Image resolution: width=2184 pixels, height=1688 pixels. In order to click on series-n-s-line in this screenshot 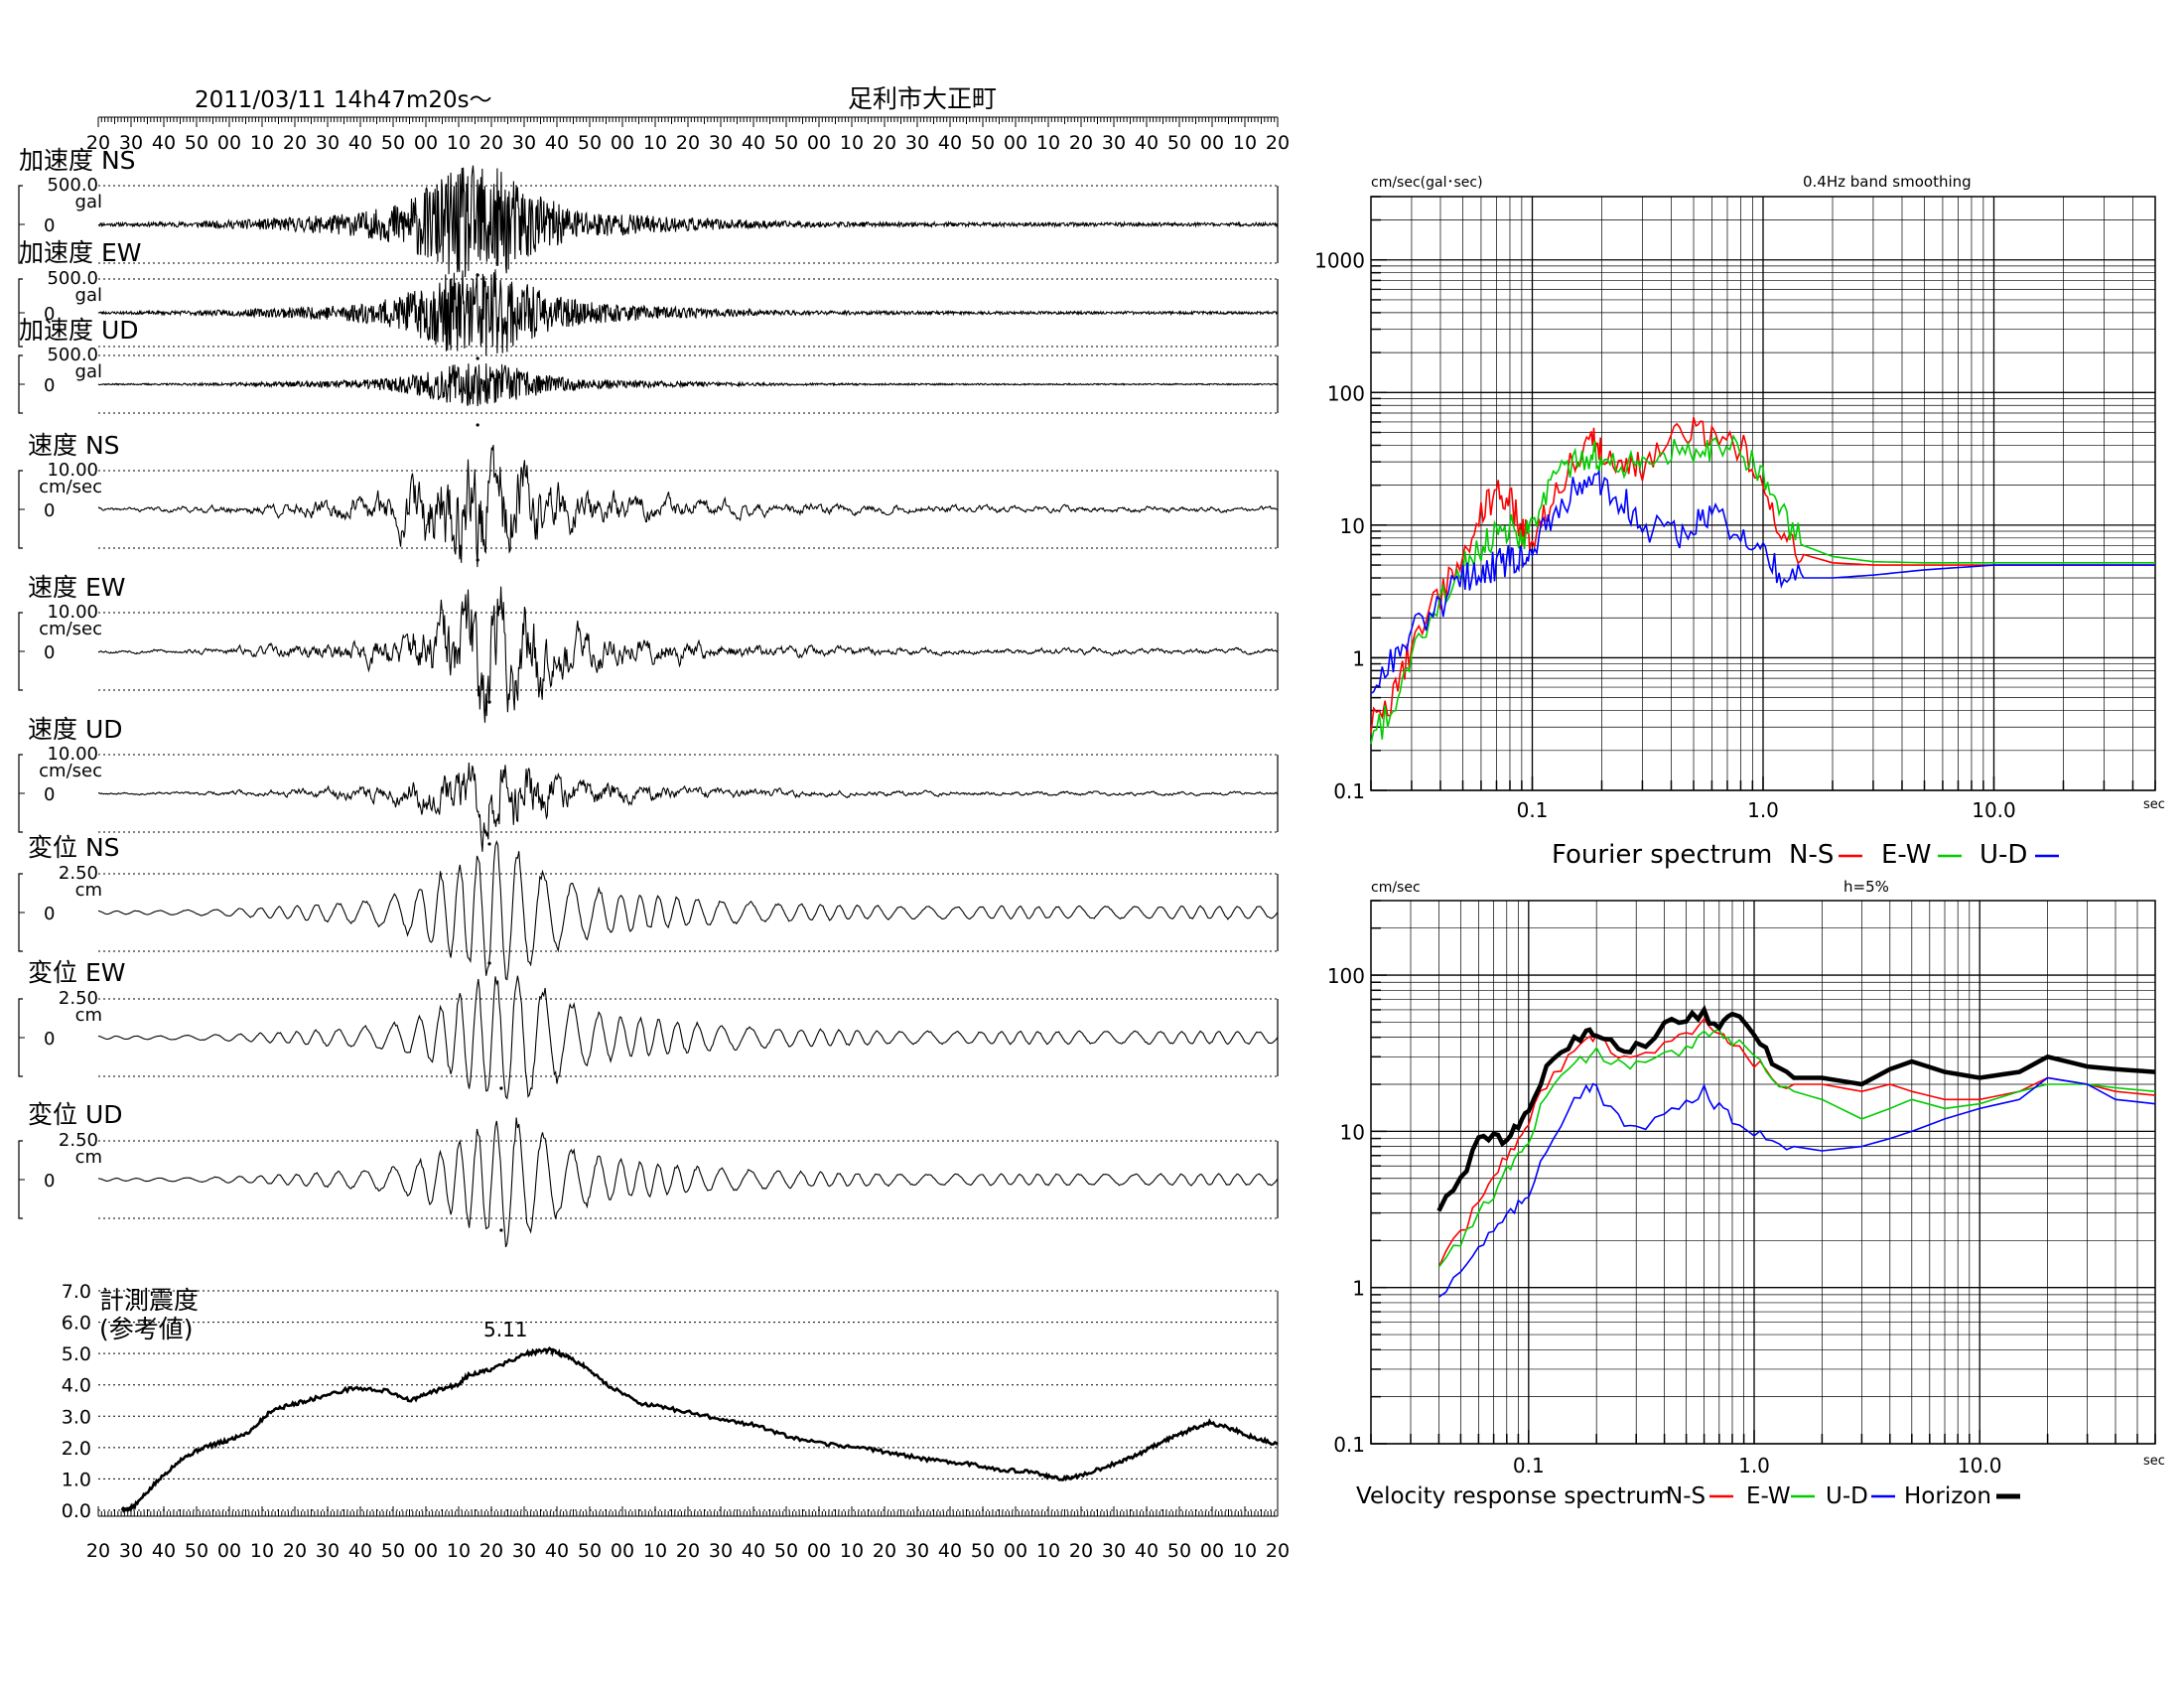, I will do `click(1762, 575)`.